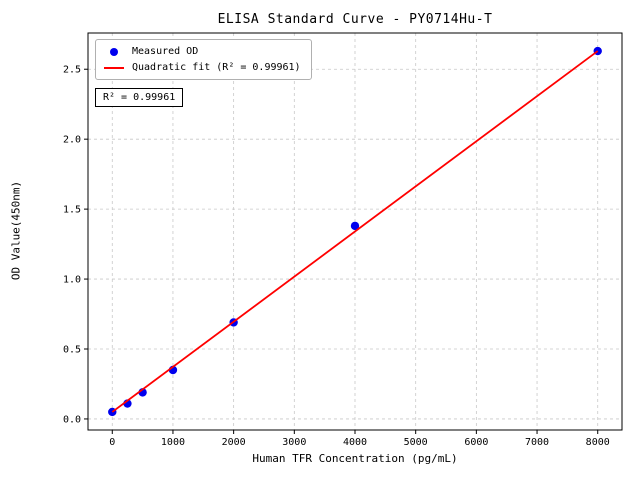 This screenshot has width=640, height=480. I want to click on x-axis-label: Human TFR Concentration (pg/mL), so click(355, 458).